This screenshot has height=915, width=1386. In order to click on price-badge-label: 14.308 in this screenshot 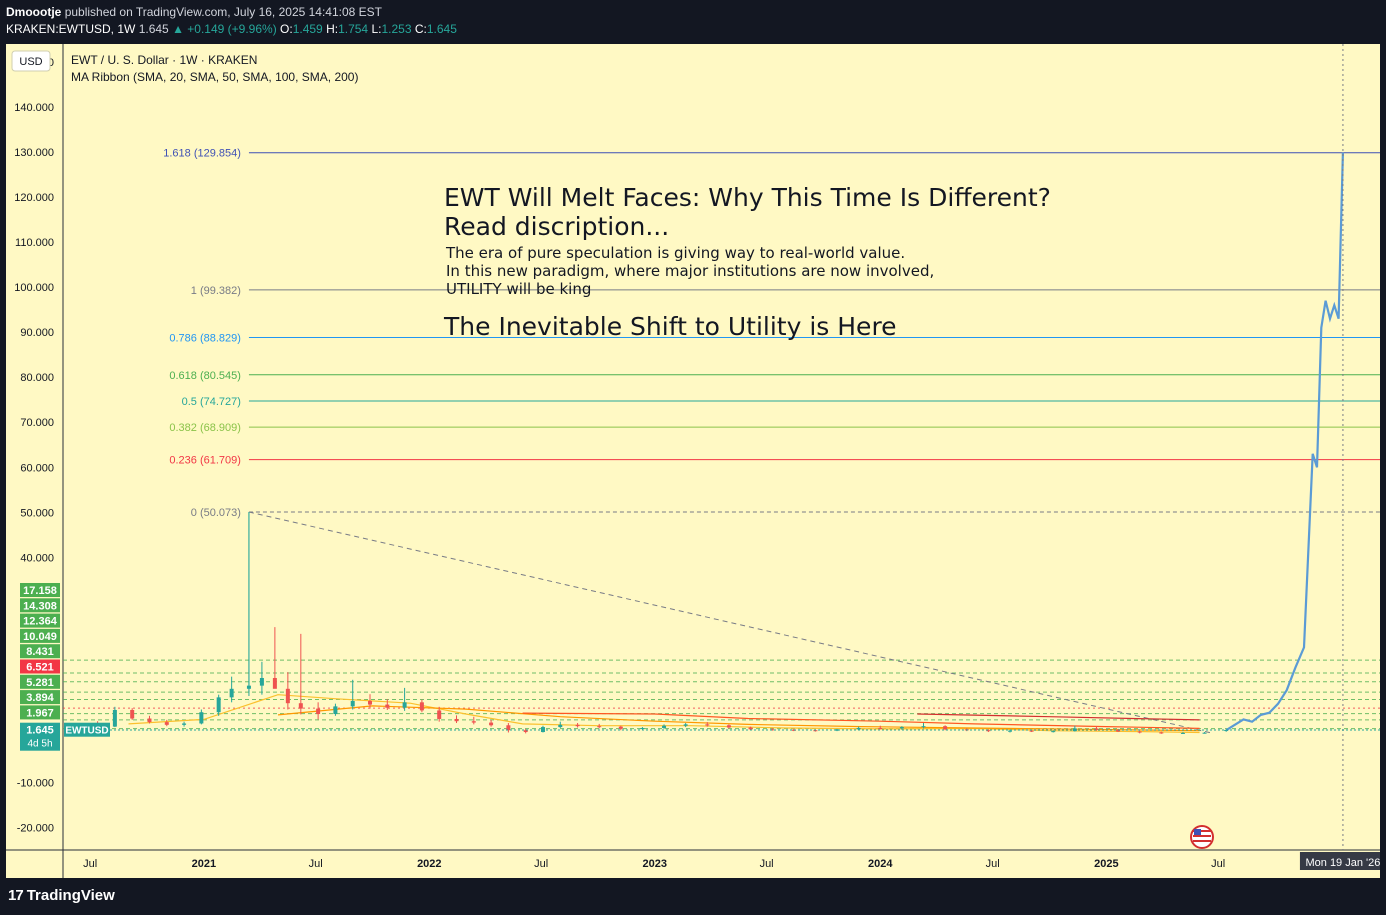, I will do `click(40, 606)`.